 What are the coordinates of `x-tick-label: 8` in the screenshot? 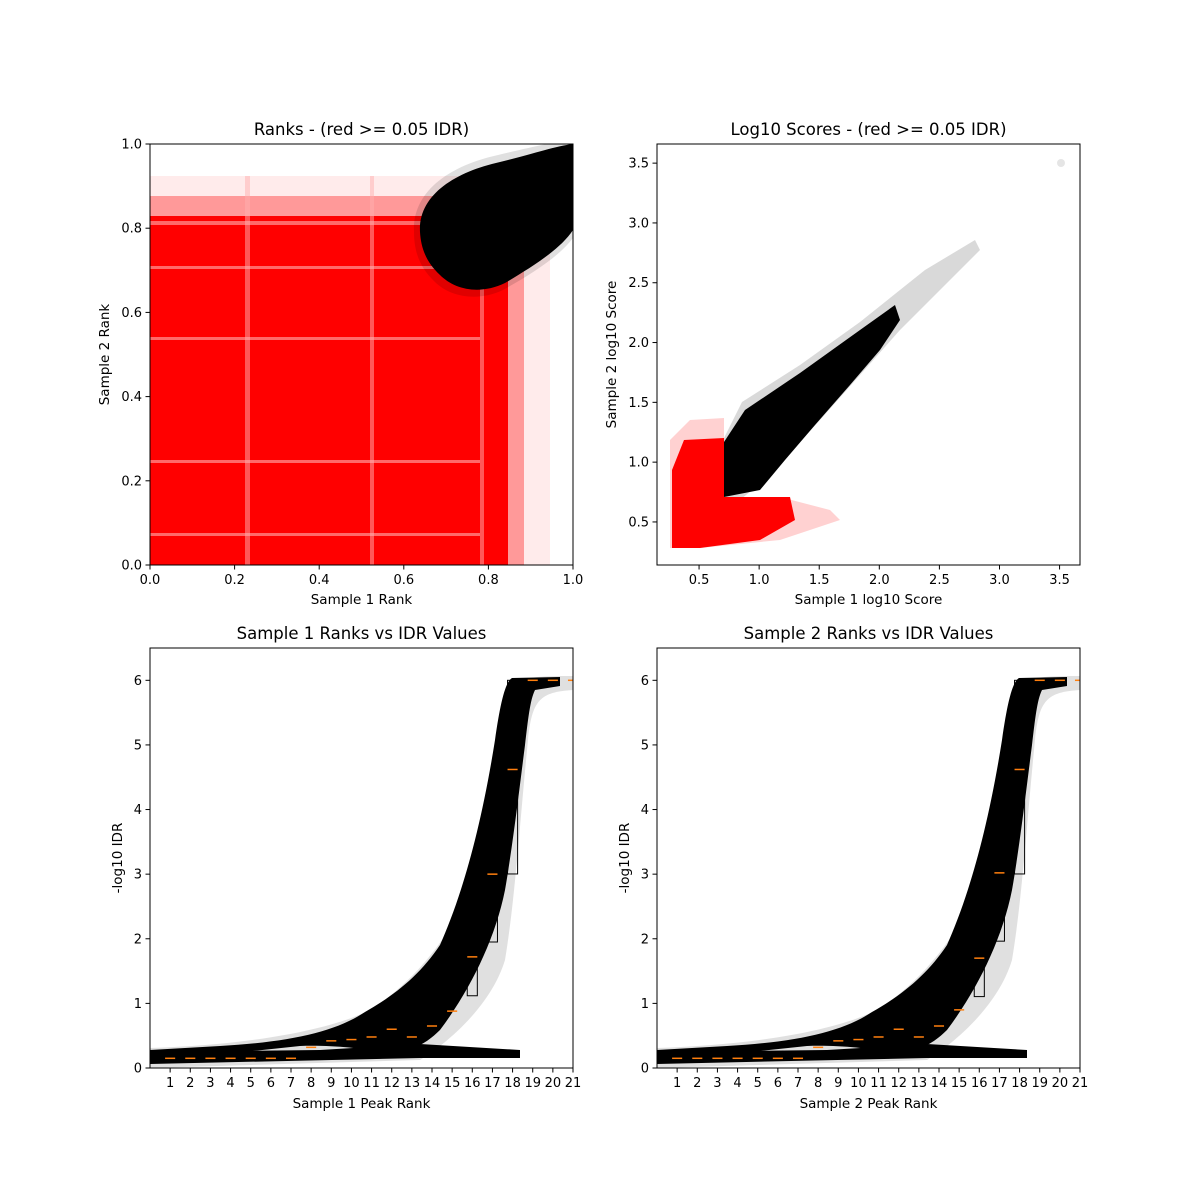 It's located at (311, 1083).